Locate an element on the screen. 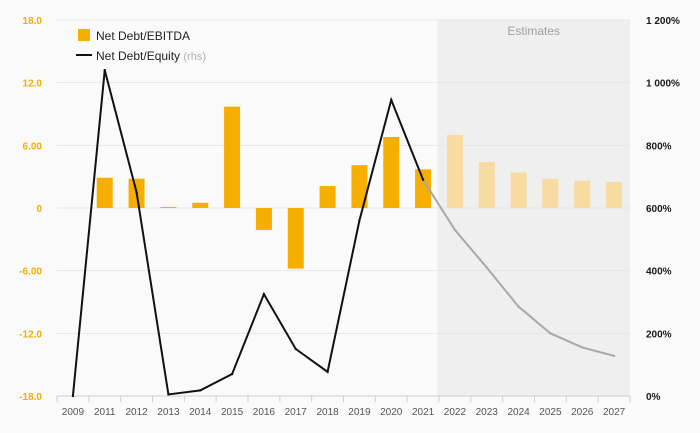 This screenshot has height=433, width=700. line-point-2027 is located at coordinates (614, 356).